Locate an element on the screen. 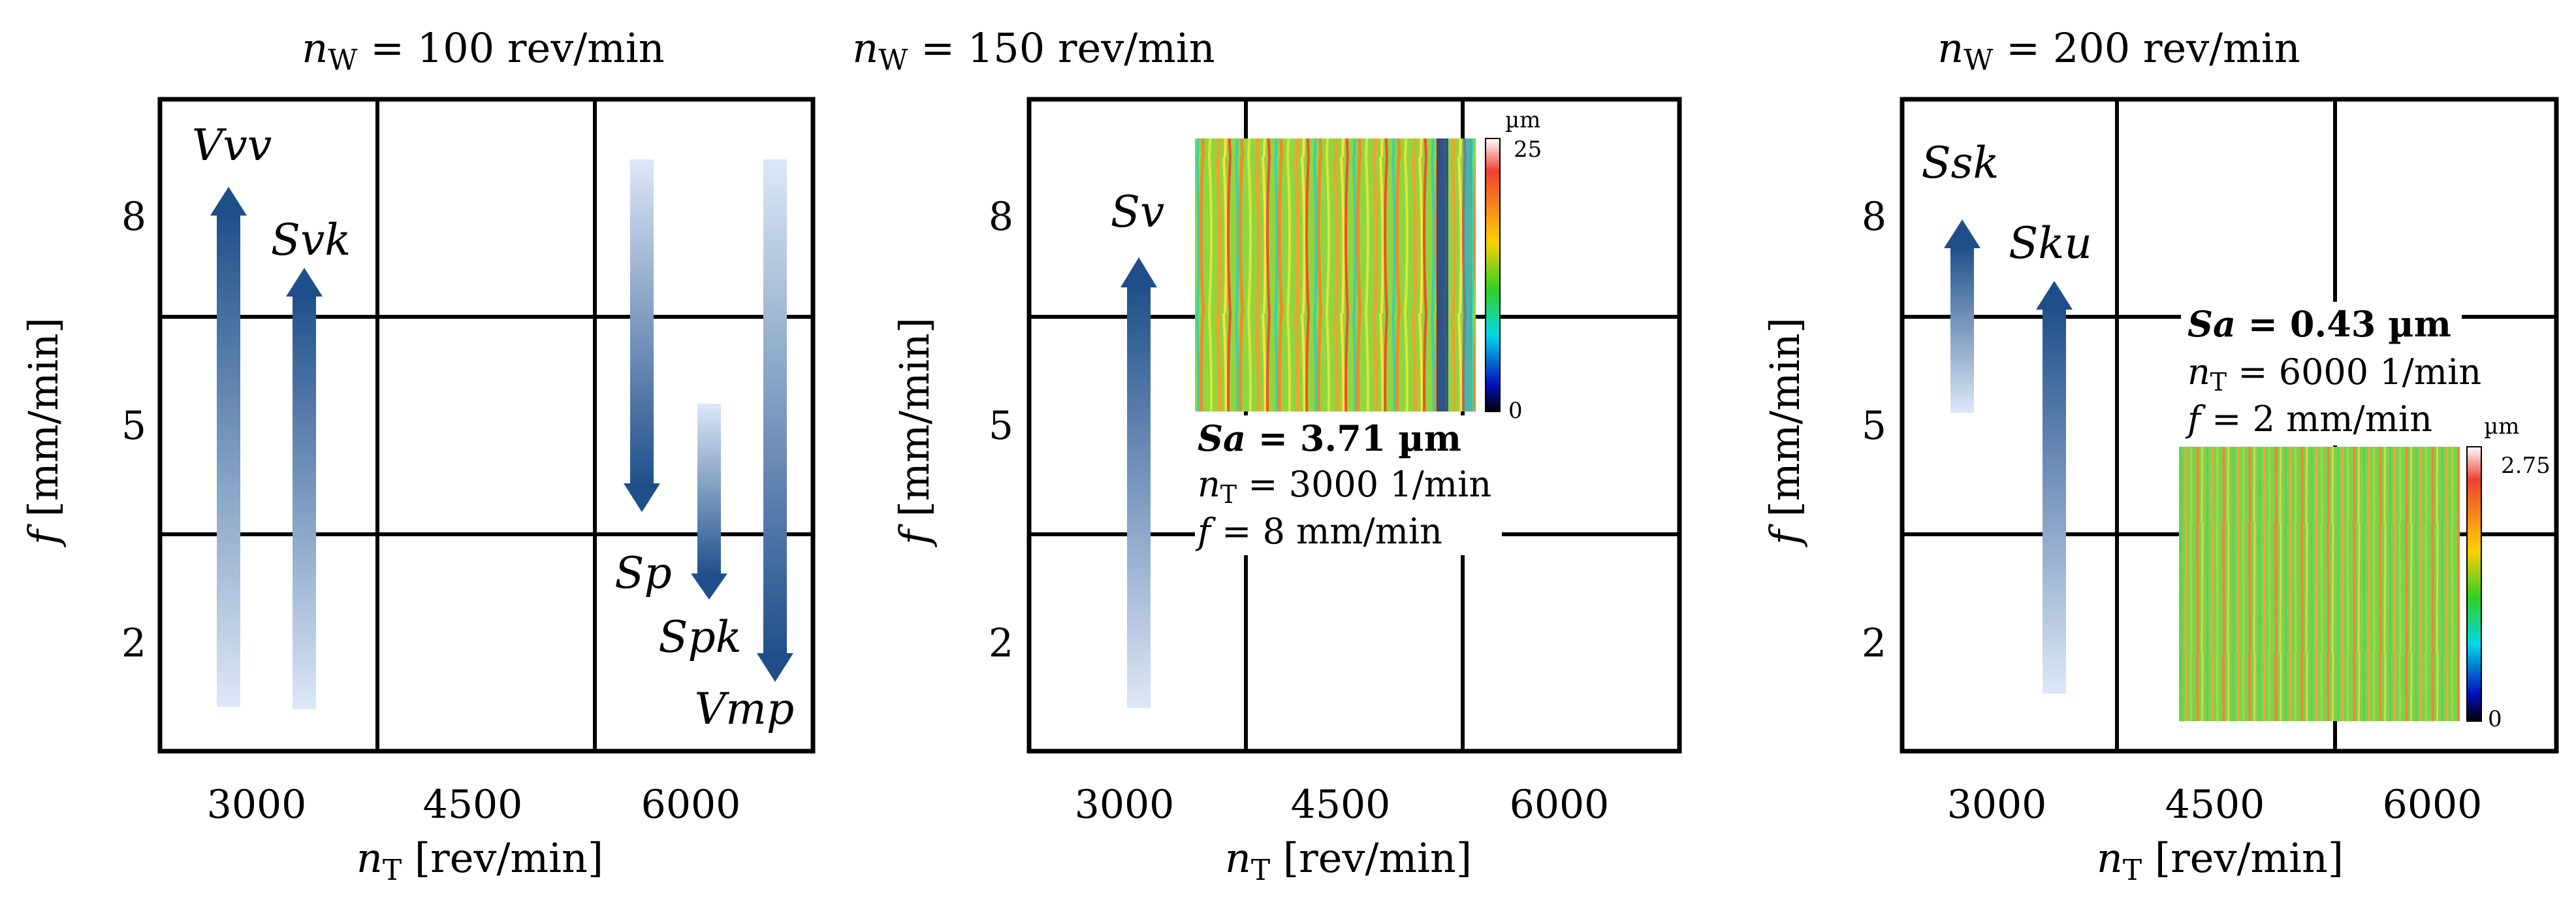 The height and width of the screenshot is (904, 2576). panel-title: nW = 150 rev/min is located at coordinates (1034, 50).